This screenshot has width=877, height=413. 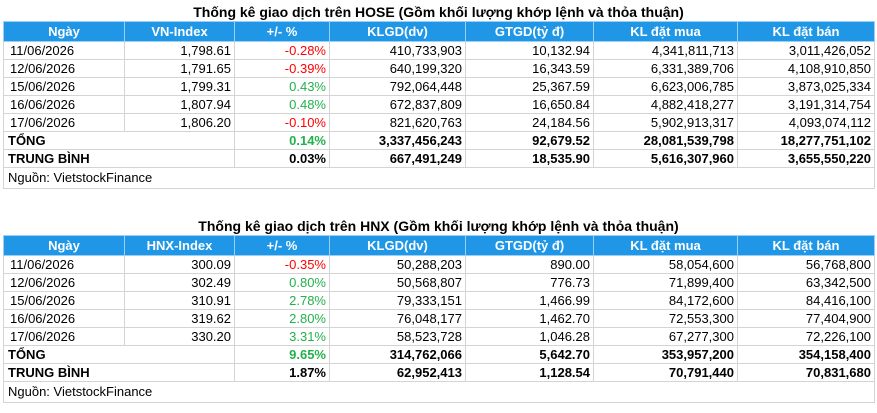 I want to click on average-klgd: 62,952,413, so click(x=397, y=372).